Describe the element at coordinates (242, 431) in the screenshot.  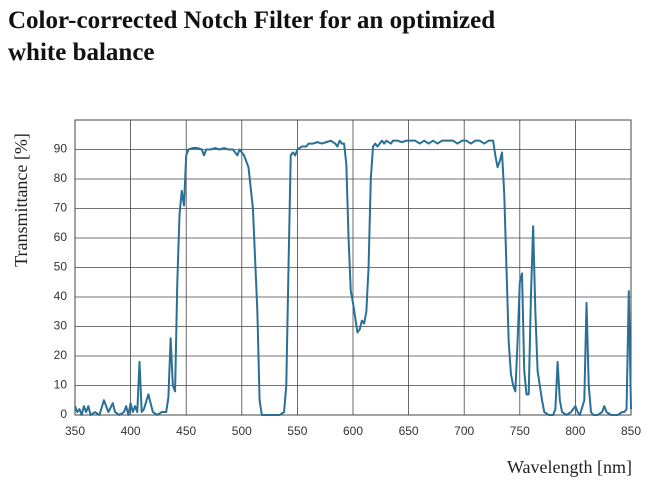
I see `x-tick-label: 500` at that location.